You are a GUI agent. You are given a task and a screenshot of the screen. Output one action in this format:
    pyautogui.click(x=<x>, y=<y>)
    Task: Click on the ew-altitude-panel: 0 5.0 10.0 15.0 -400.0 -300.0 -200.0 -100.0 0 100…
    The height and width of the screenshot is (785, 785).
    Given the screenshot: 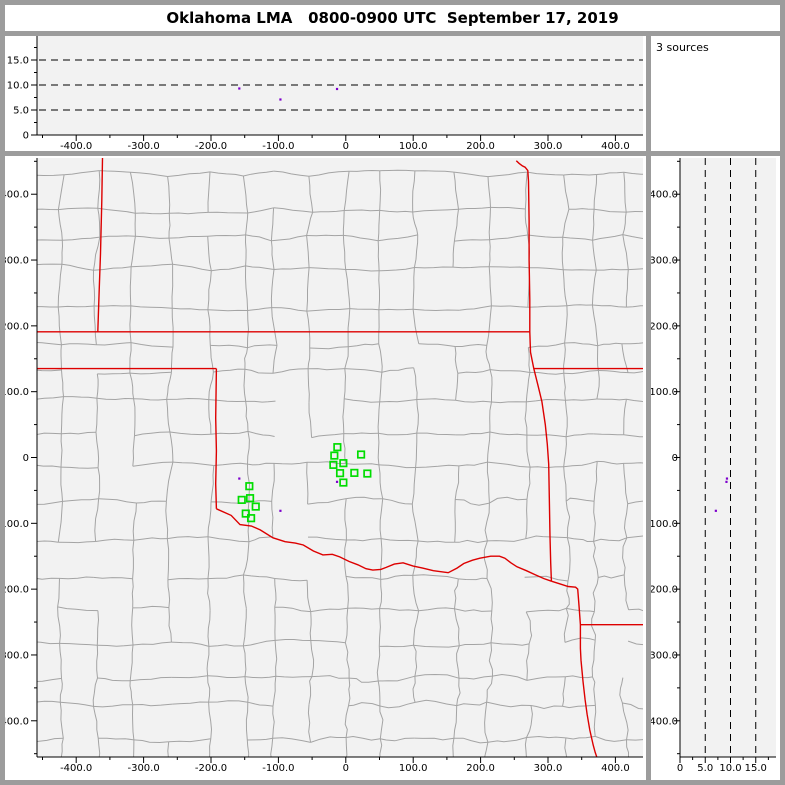 What is the action you would take?
    pyautogui.click(x=325, y=93)
    